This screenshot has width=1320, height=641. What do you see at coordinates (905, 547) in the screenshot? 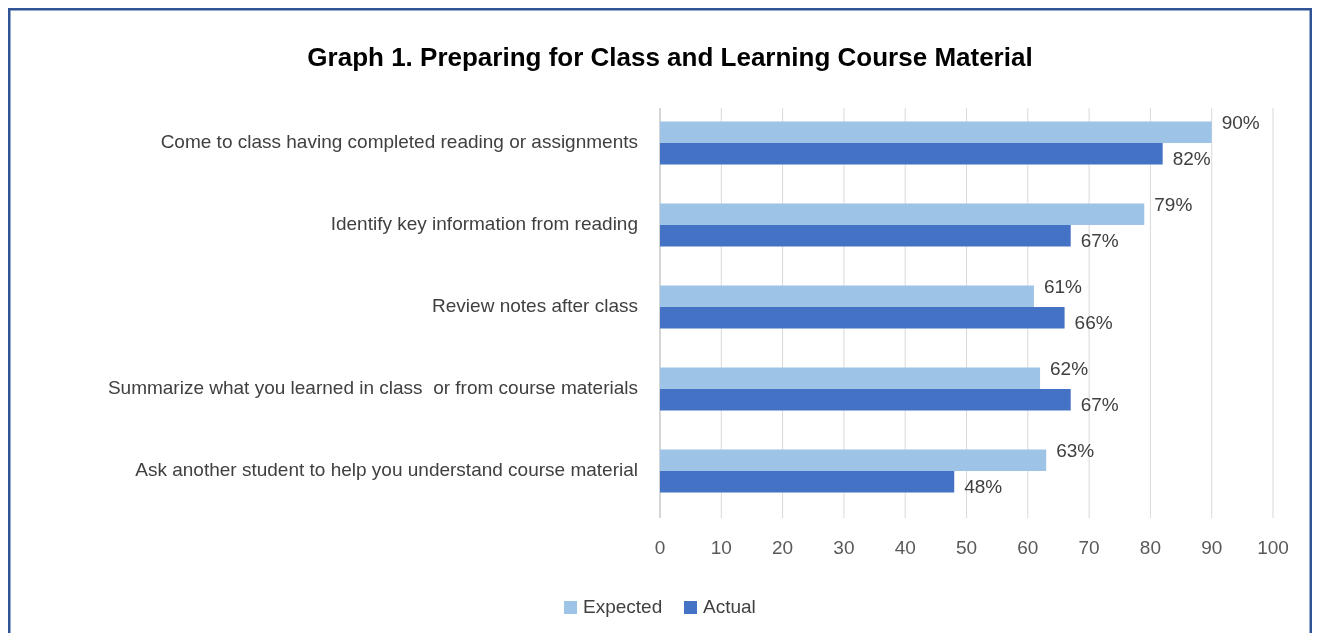
I see `x-tick-label: 40` at bounding box center [905, 547].